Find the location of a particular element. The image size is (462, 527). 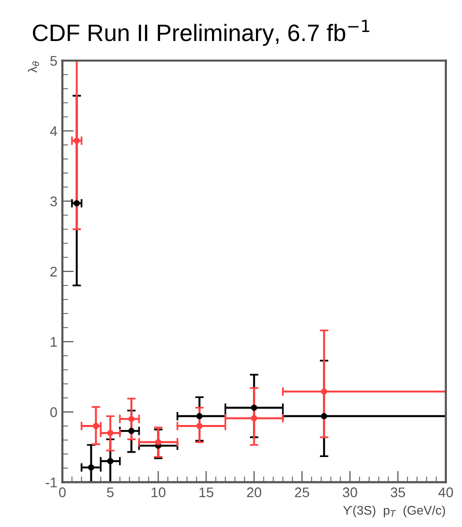

y-tick-label: 4 is located at coordinates (54, 131).